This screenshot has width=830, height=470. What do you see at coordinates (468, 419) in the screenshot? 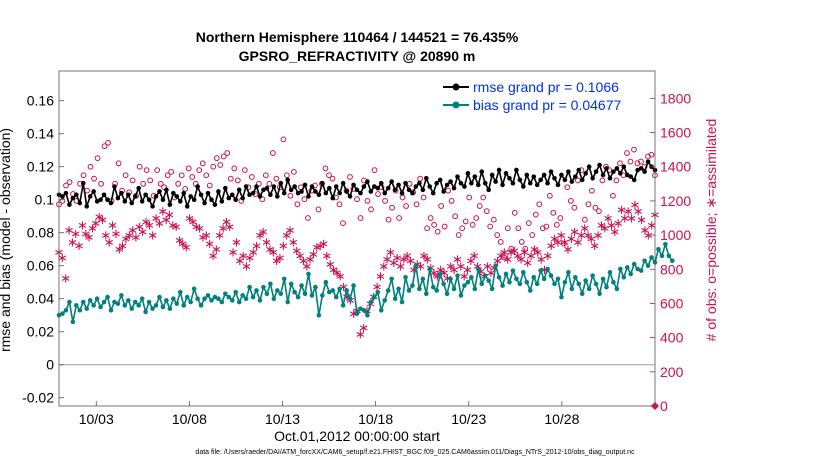
I see `x-tick-label: 10/23` at bounding box center [468, 419].